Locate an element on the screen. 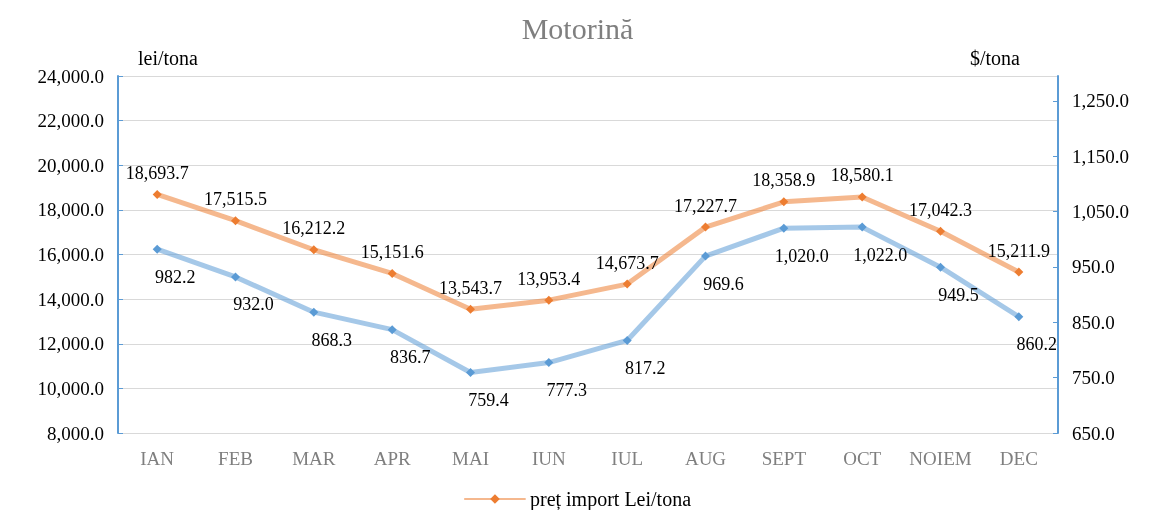  data-label: 817.2 is located at coordinates (645, 367).